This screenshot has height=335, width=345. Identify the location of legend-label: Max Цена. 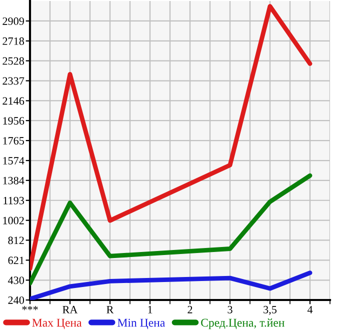
(57, 324).